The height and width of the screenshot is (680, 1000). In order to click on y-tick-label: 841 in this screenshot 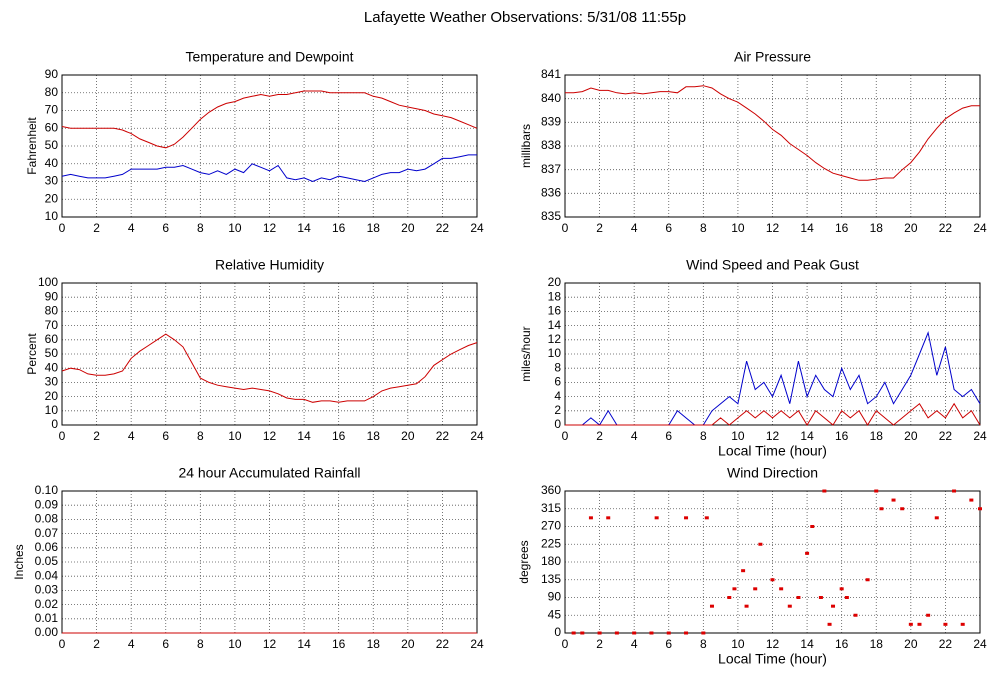, I will do `click(551, 74)`.